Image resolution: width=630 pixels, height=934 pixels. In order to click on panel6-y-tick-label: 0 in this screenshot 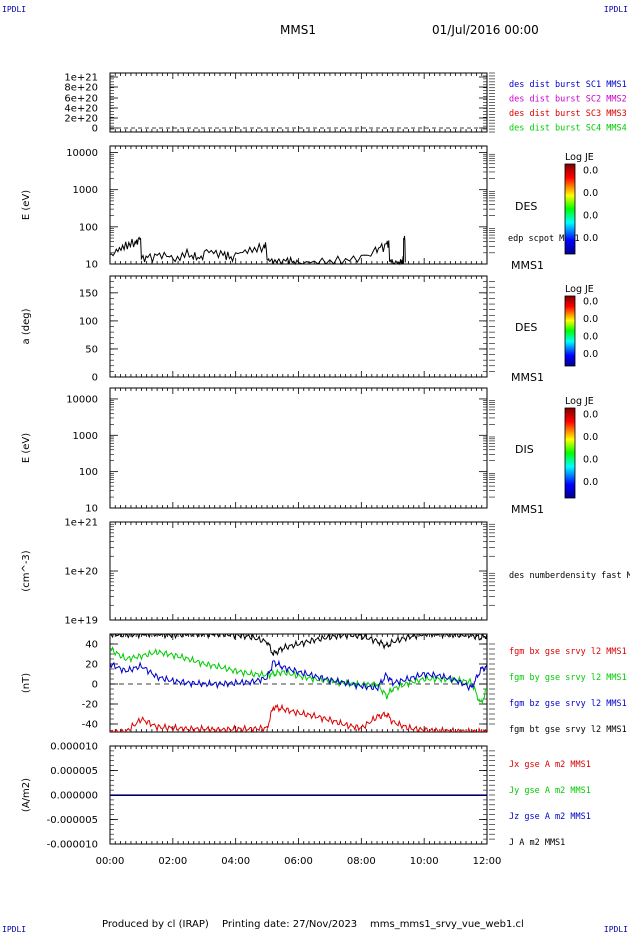, I will do `click(95, 685)`.